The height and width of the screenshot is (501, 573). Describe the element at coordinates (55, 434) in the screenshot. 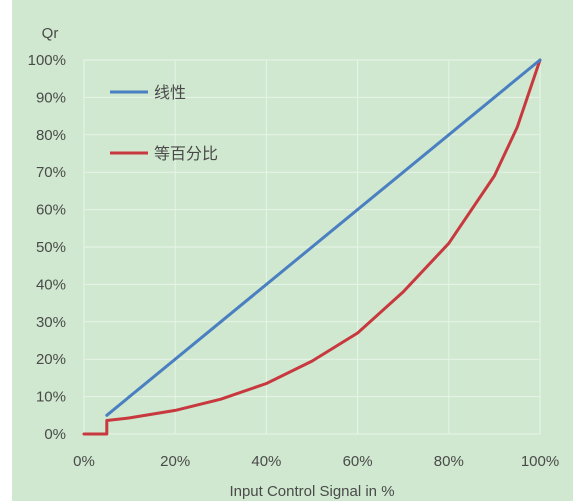

I see `y-tick-label: 0%` at that location.